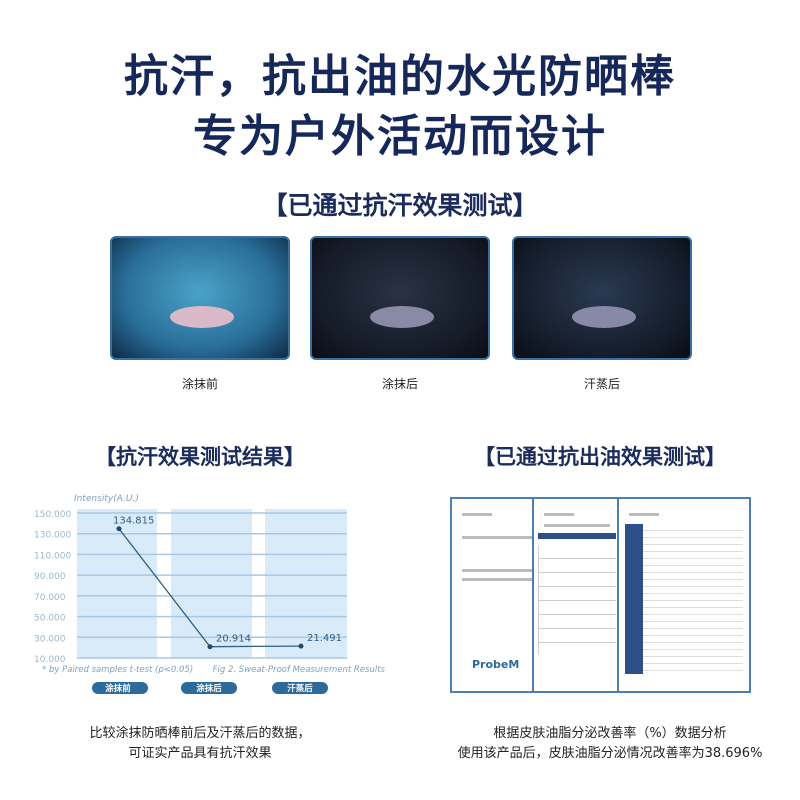 Image resolution: width=800 pixels, height=800 pixels. I want to click on y-tick-label: 110.000, so click(52, 556).